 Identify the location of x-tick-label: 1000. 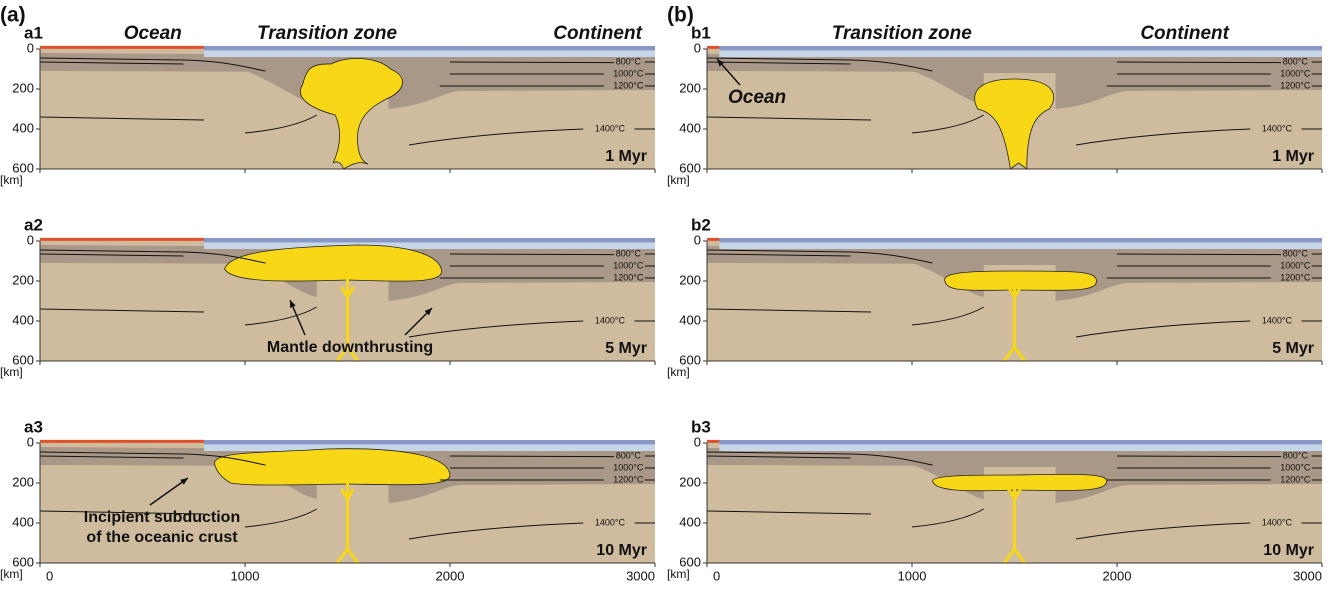
(912, 575).